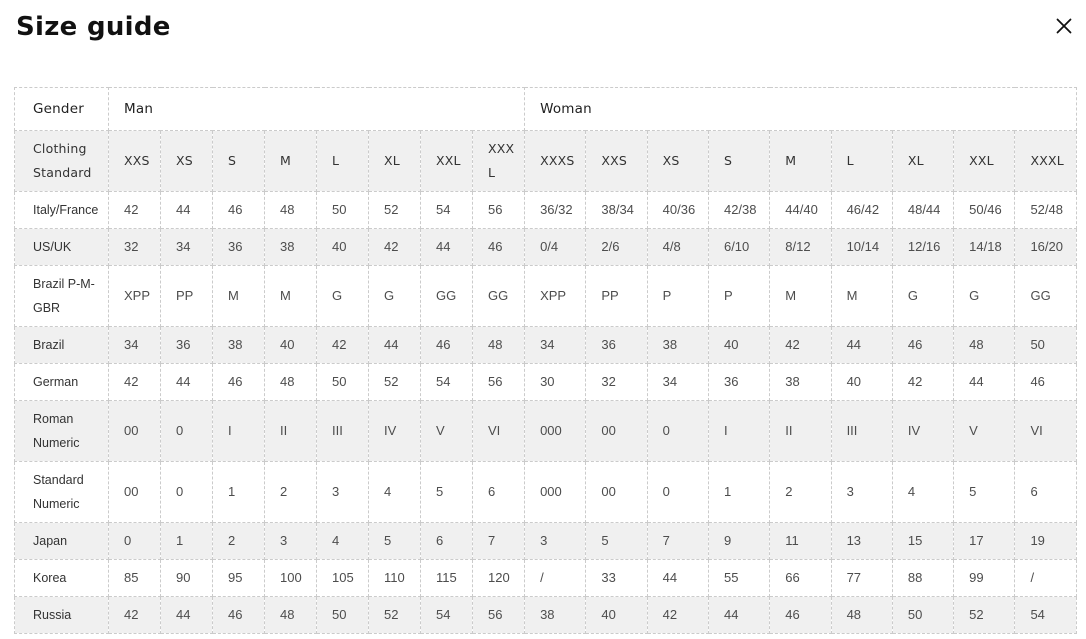 This screenshot has height=639, width=1086. I want to click on man-size-cell: 110, so click(394, 578).